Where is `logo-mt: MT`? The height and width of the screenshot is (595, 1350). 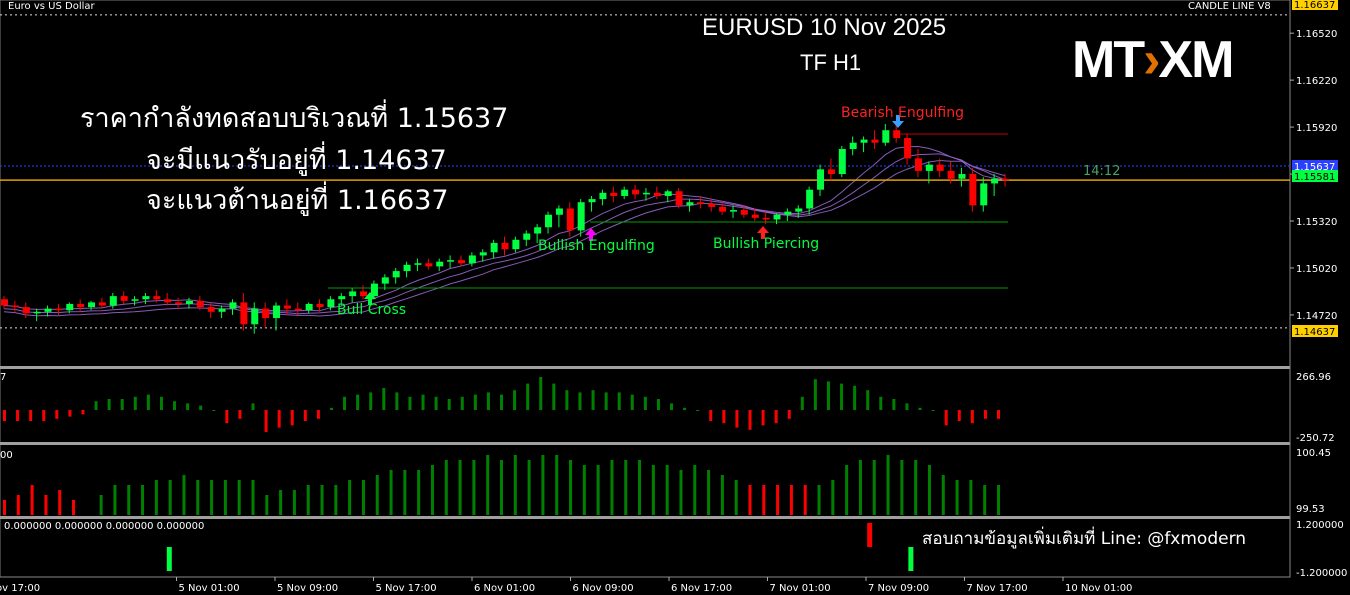 logo-mt: MT is located at coordinates (1108, 60).